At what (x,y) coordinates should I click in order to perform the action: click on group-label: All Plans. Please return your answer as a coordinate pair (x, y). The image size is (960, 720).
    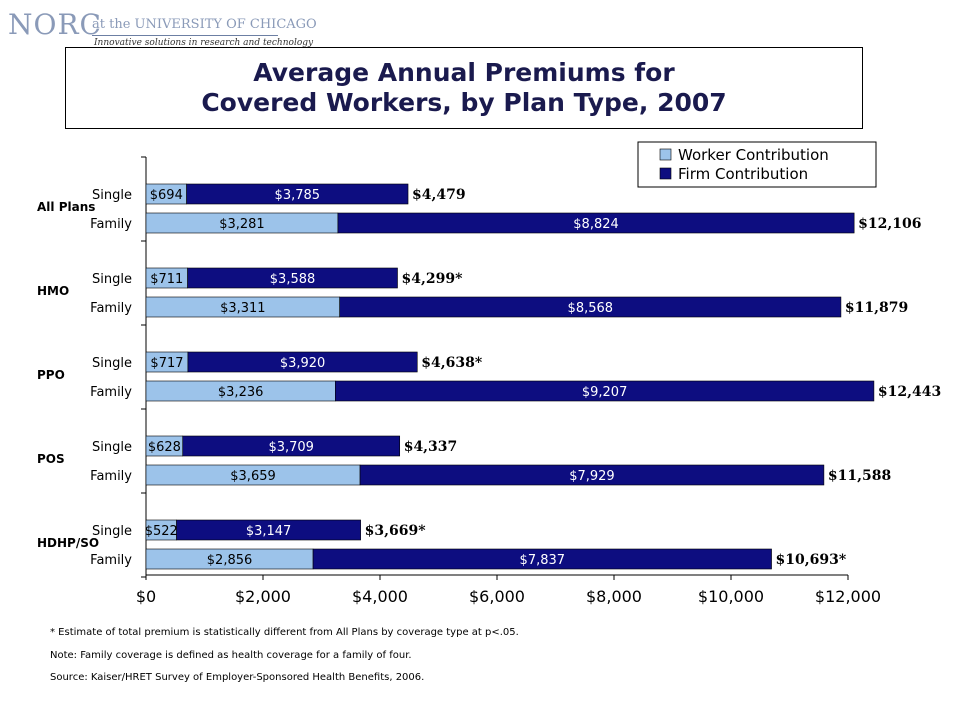
    Looking at the image, I should click on (66, 207).